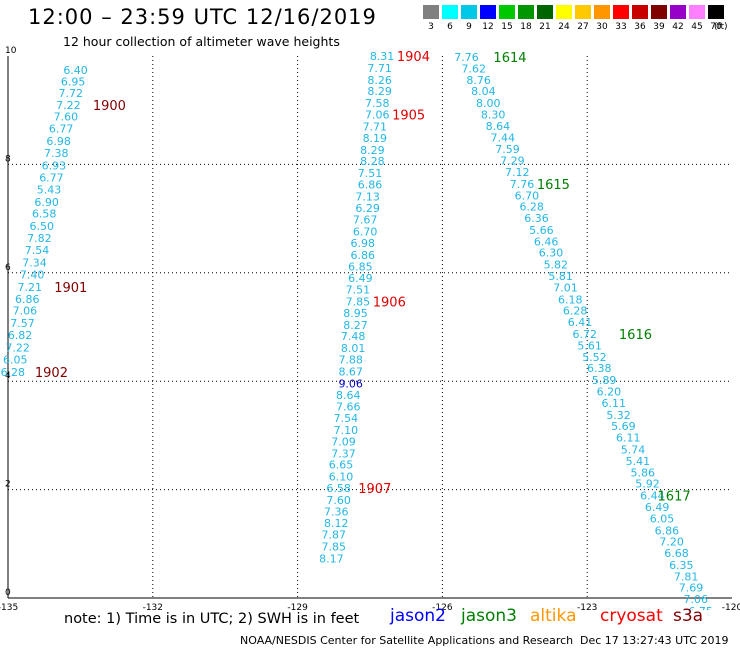 Image resolution: width=740 pixels, height=650 pixels. What do you see at coordinates (587, 606) in the screenshot?
I see `x-tick-label: -123` at bounding box center [587, 606].